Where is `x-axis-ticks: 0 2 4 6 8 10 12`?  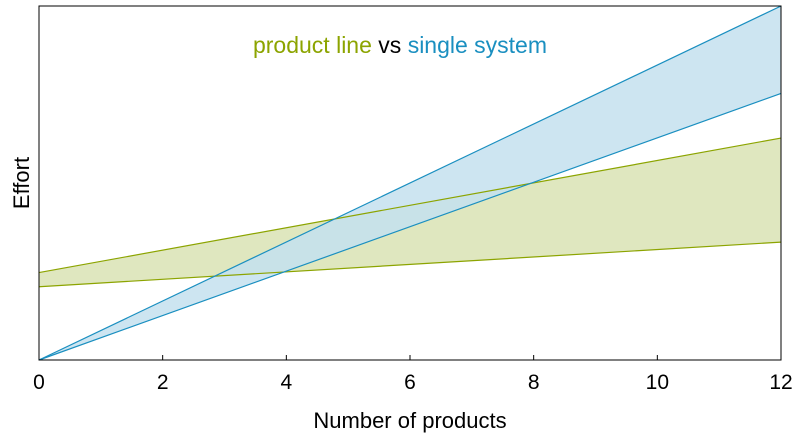
x-axis-ticks: 0 2 4 6 8 10 12 is located at coordinates (413, 374).